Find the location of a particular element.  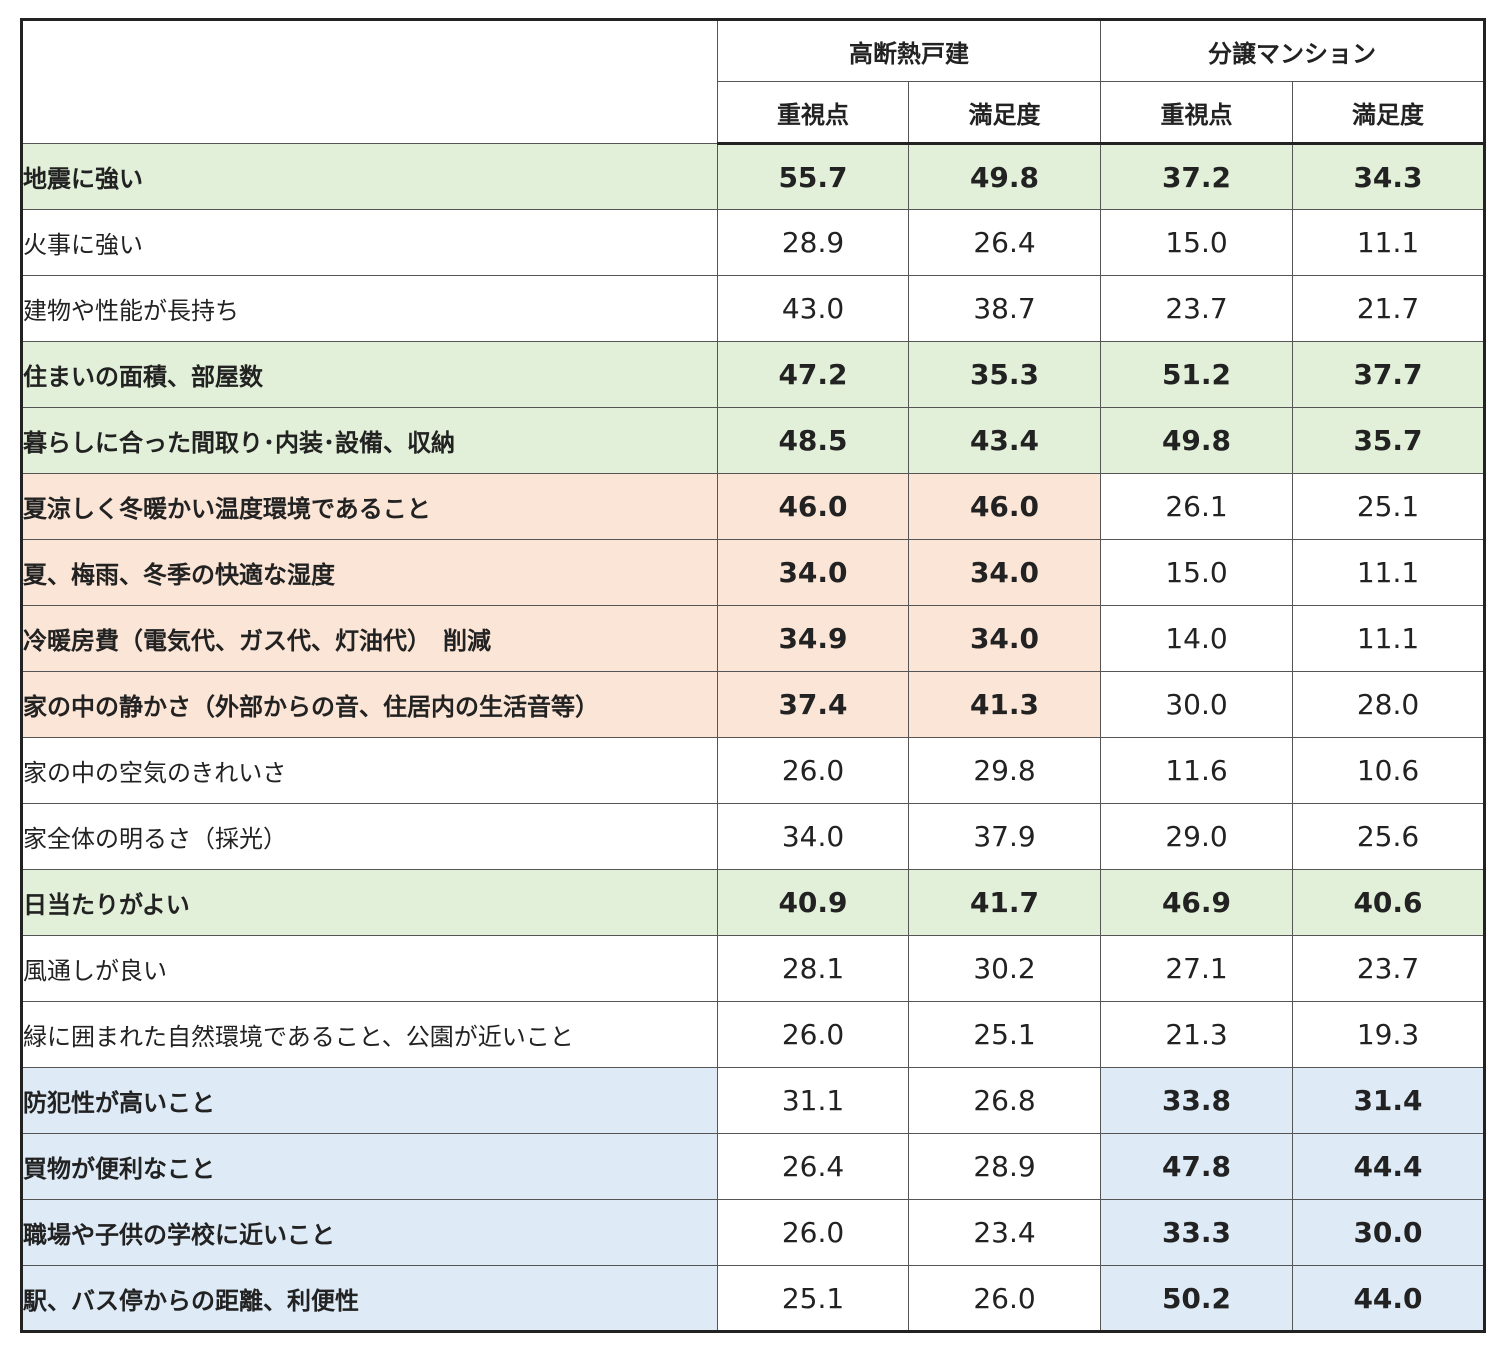

table-row: 夏涼しく冬暖かい温度環境であること 46.0 46.0 26.1 25.1 is located at coordinates (753, 506).